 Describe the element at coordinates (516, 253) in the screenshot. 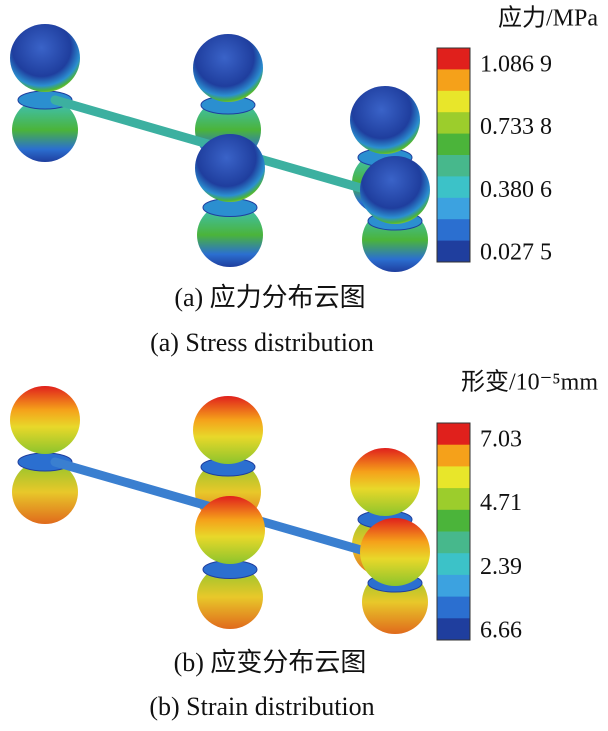

I see `legend-tick-label: 0.027 5` at that location.